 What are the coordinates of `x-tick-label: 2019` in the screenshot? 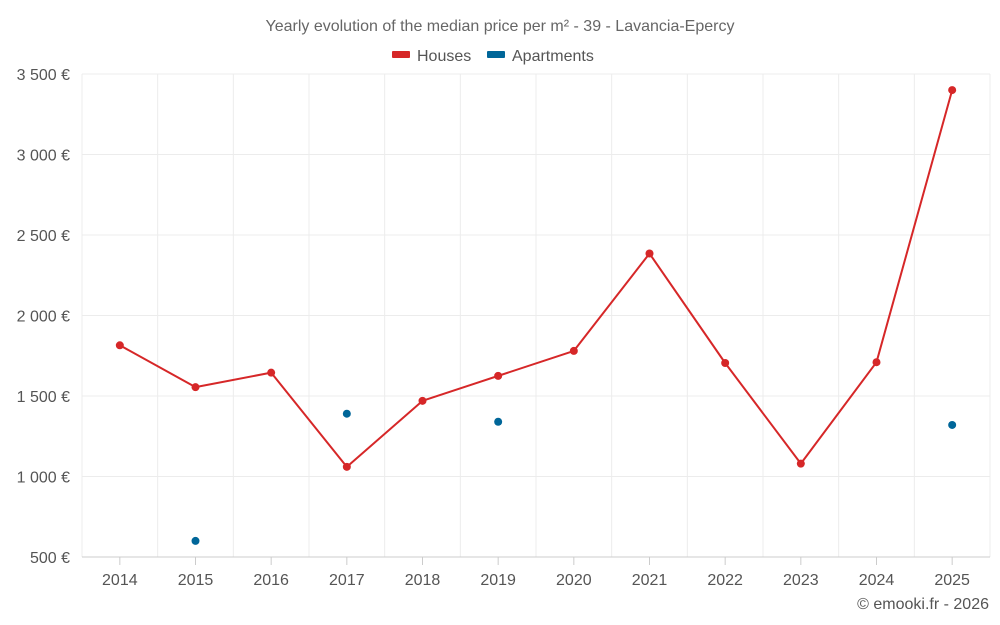 It's located at (498, 580).